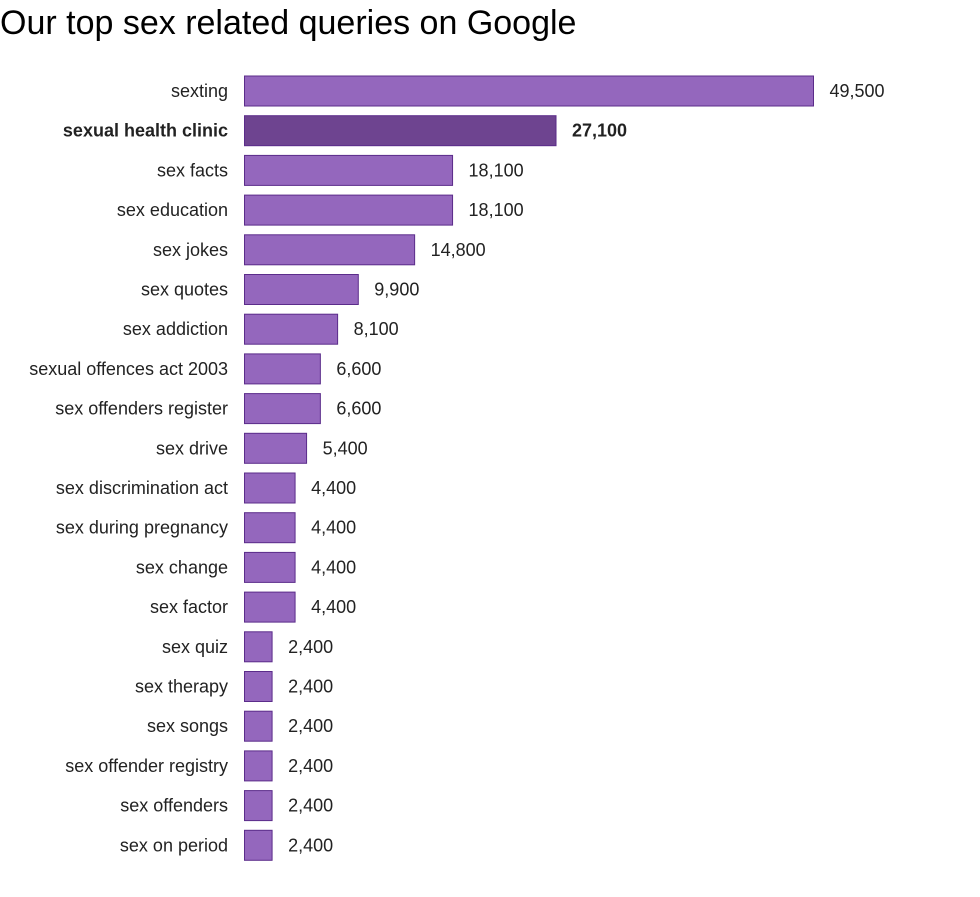 The image size is (980, 897). I want to click on category-label: sex jokes, so click(190, 250).